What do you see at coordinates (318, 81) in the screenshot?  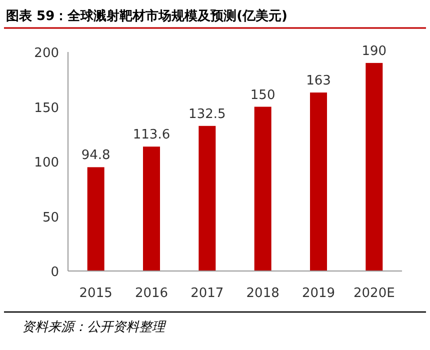 I see `data-label: 163` at bounding box center [318, 81].